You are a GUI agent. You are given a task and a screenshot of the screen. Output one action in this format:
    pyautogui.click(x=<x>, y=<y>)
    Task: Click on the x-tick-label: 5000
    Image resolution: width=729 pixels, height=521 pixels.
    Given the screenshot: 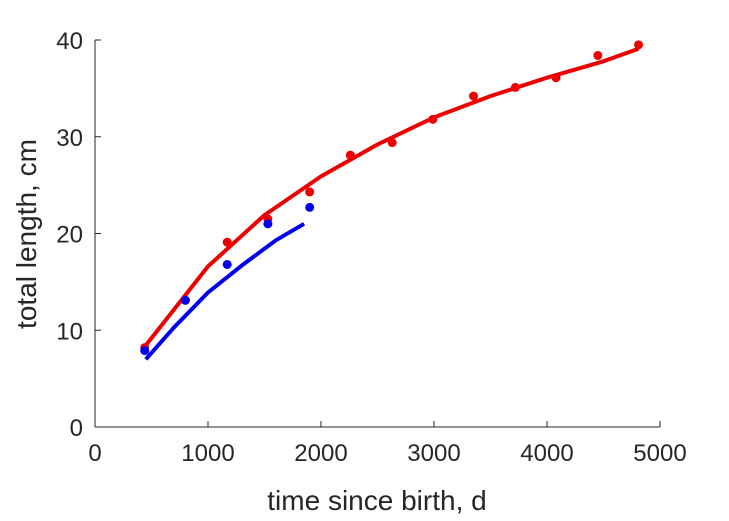 What is the action you would take?
    pyautogui.click(x=659, y=453)
    